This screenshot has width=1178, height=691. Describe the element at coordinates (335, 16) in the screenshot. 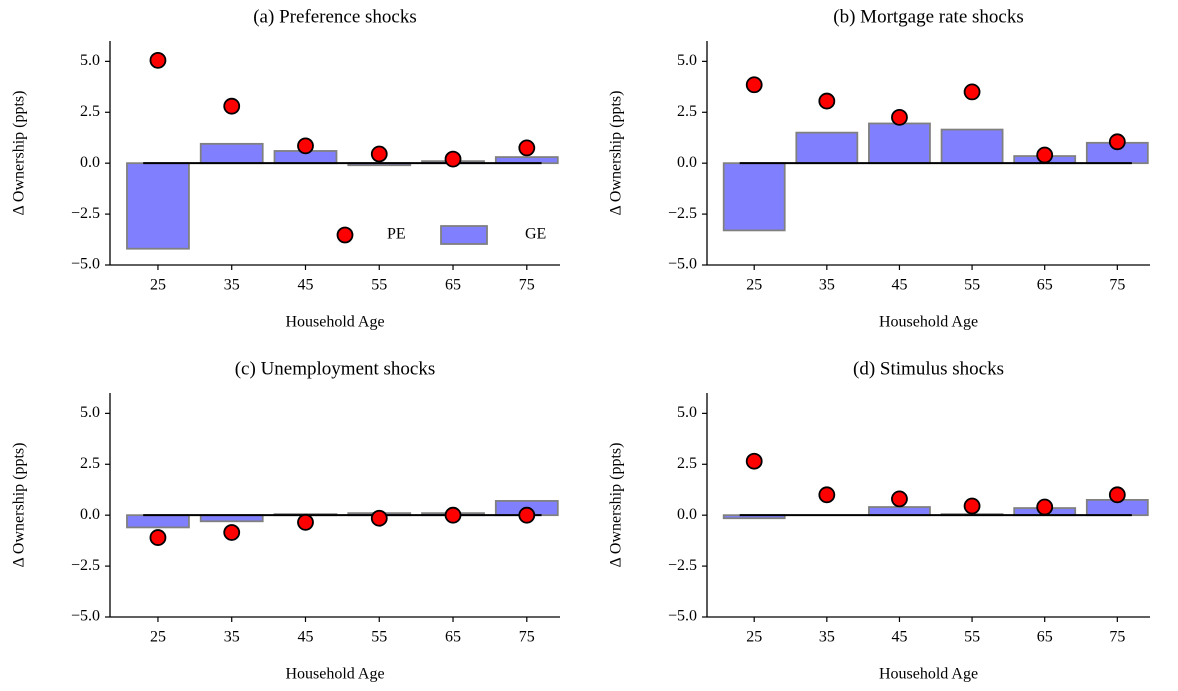

I see `panel-title: (a) Preference shocks` at that location.